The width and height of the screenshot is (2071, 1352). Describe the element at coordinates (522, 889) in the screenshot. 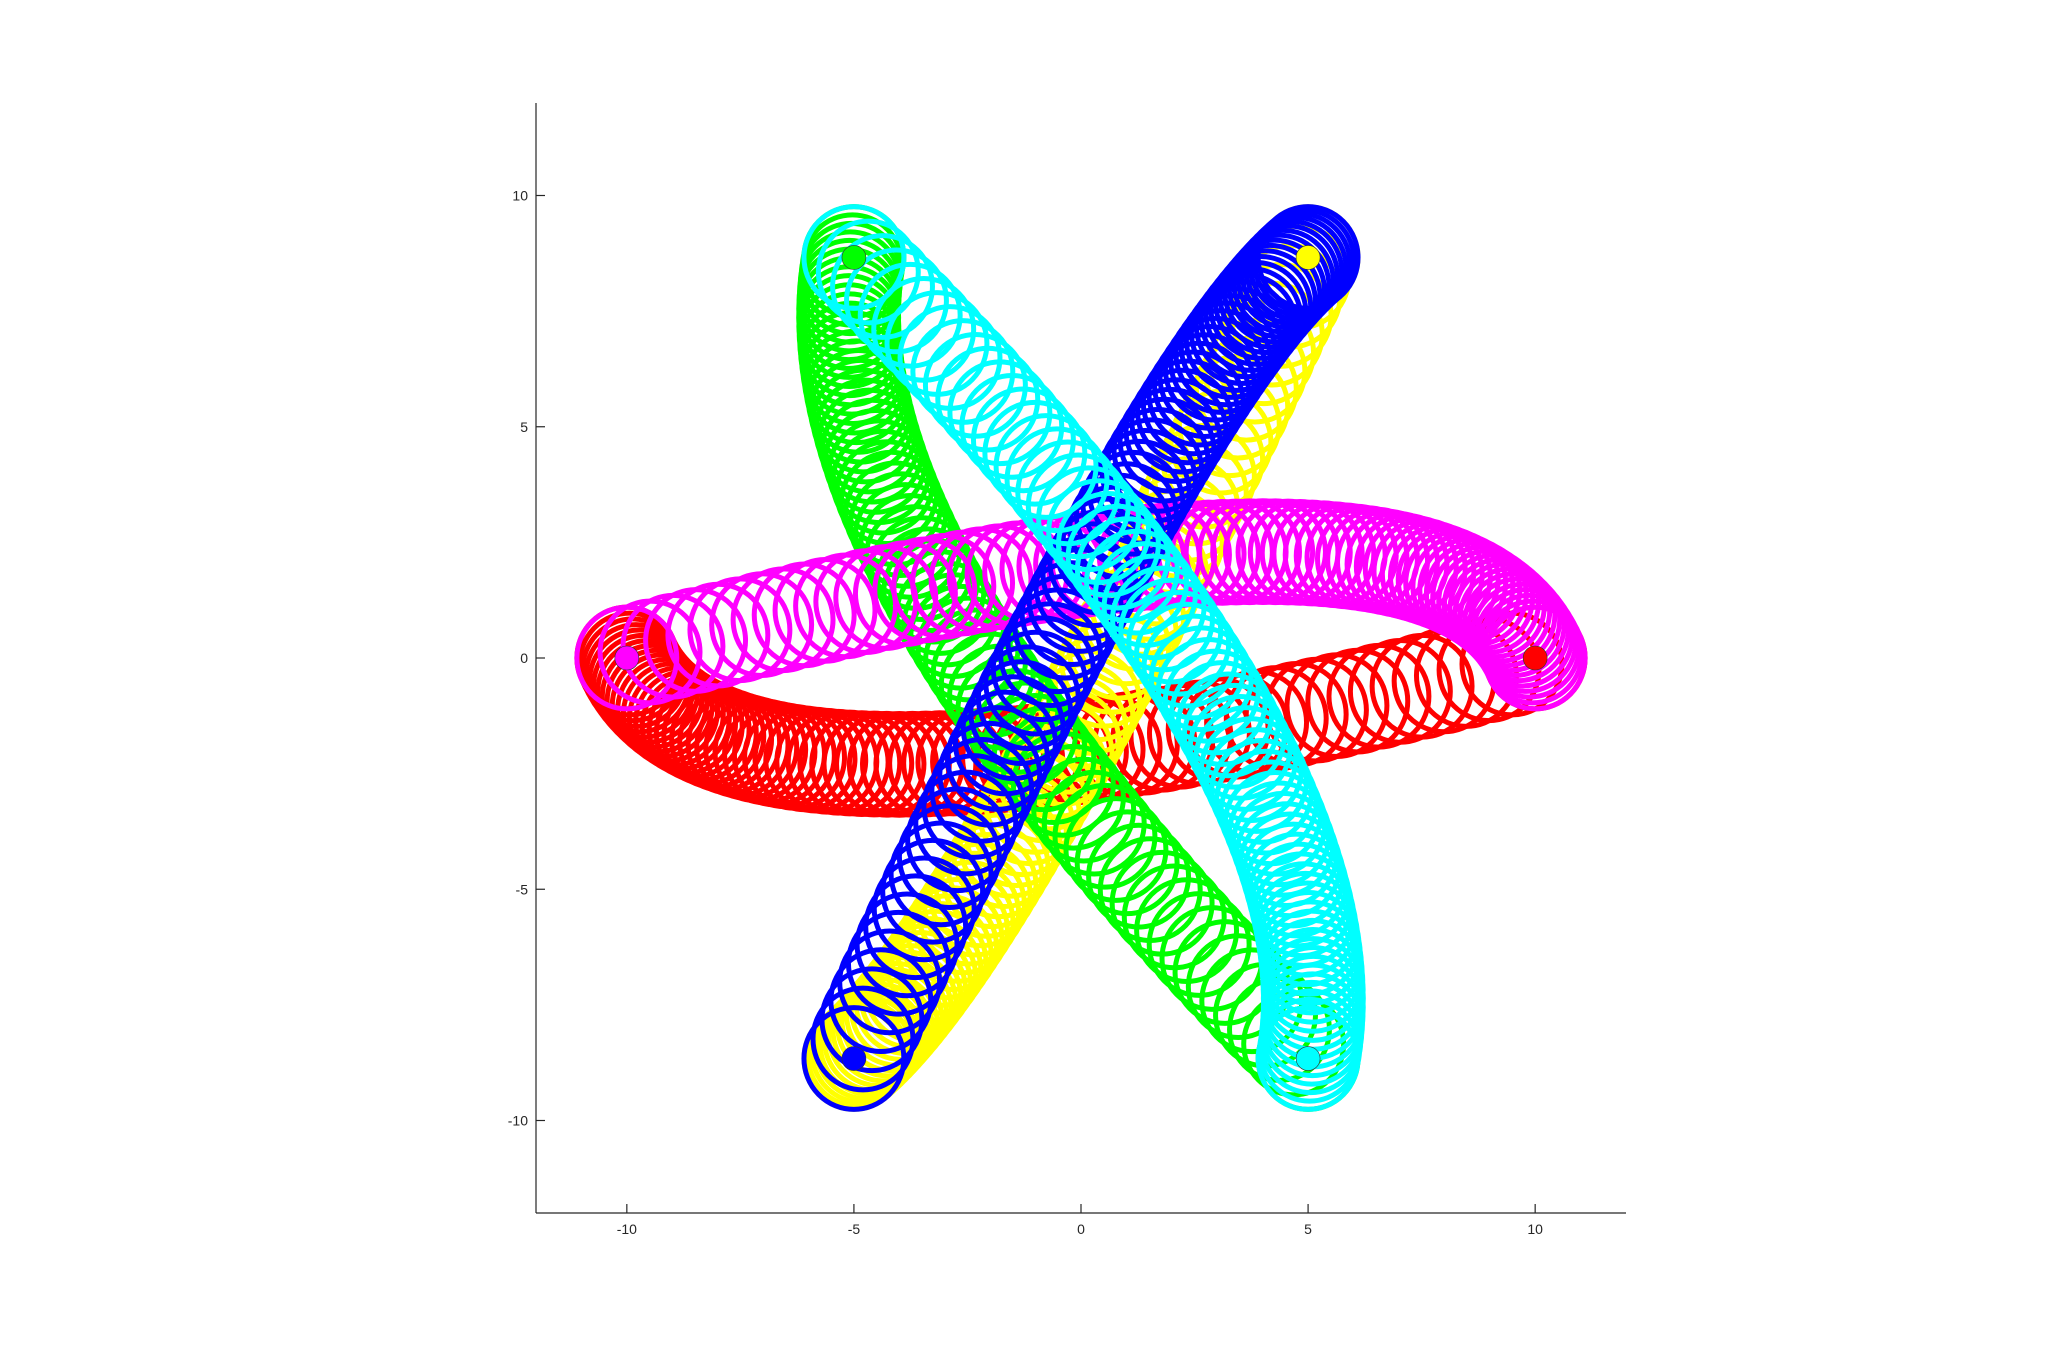

I see `y-tick-label: -5` at that location.